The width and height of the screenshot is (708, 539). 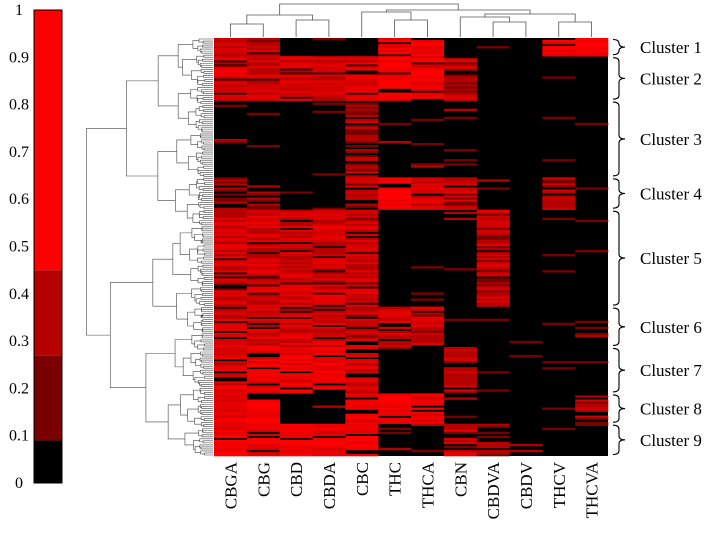 What do you see at coordinates (19, 341) in the screenshot?
I see `colorbar-tick-label: 0.3` at bounding box center [19, 341].